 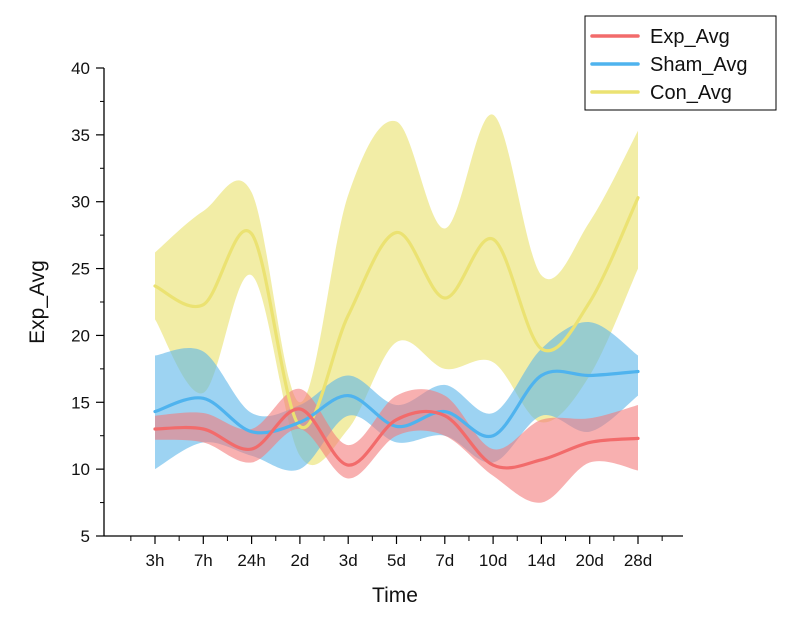 What do you see at coordinates (80, 202) in the screenshot?
I see `y-tick-label: 30` at bounding box center [80, 202].